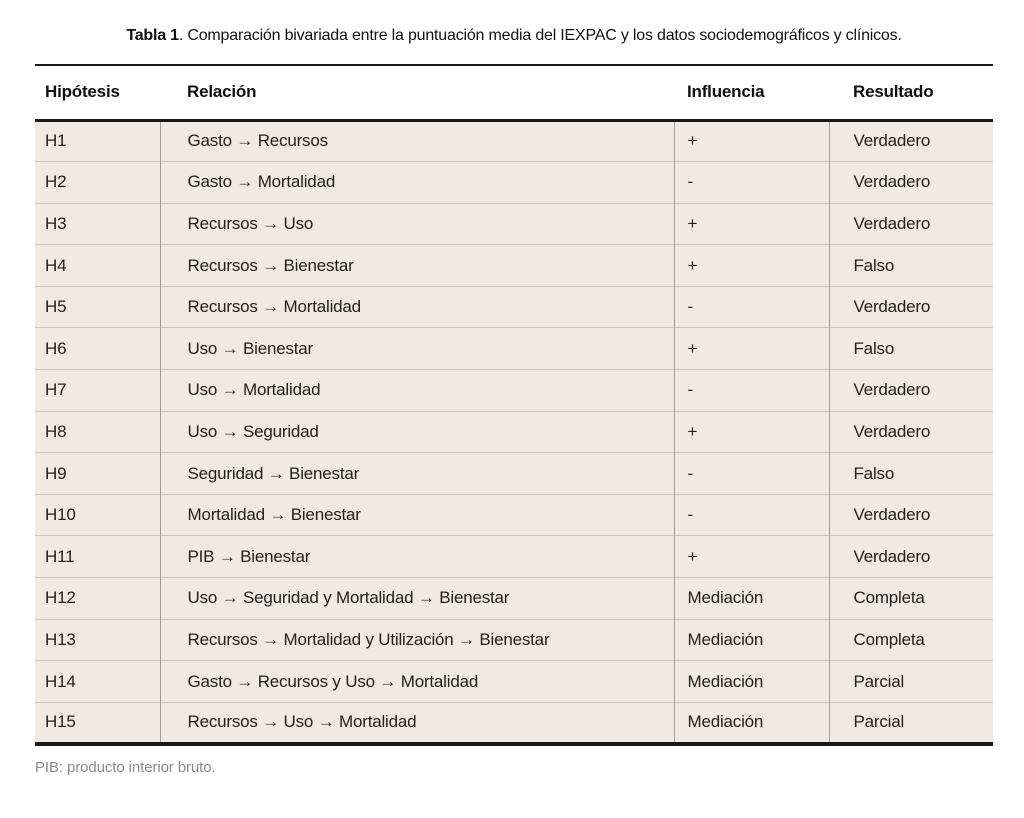 The width and height of the screenshot is (1024, 818). Describe the element at coordinates (416, 141) in the screenshot. I see `cell-relation: Gasto → Recursos` at that location.